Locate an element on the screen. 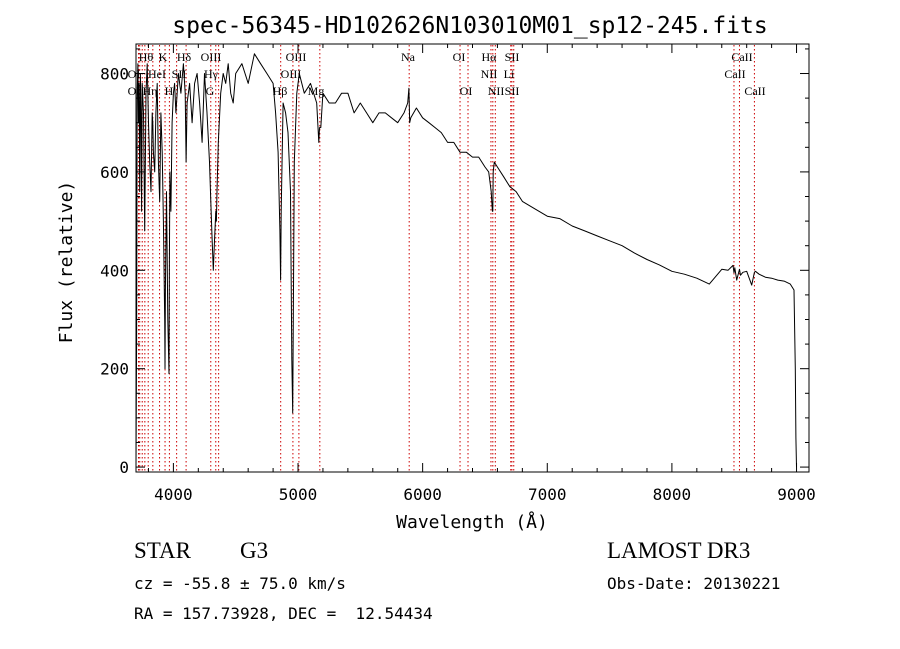  x-tick-label: 4000 is located at coordinates (173, 494).